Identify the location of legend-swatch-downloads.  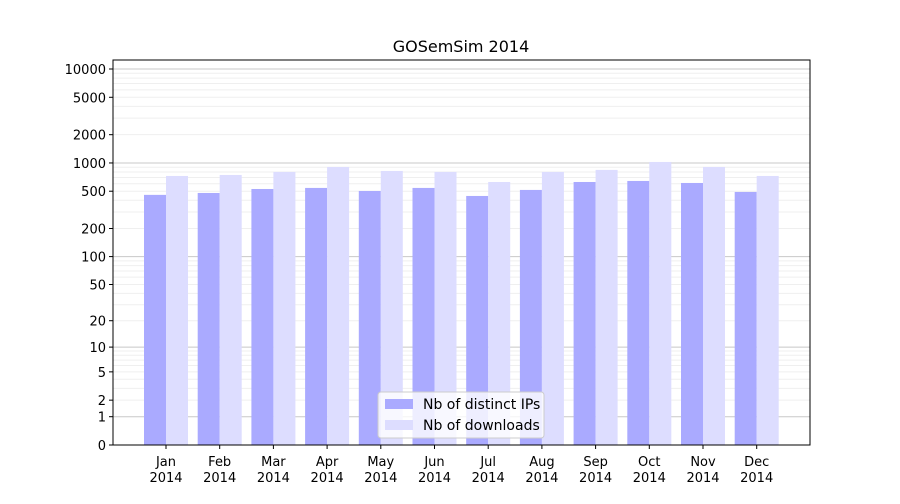
(399, 425).